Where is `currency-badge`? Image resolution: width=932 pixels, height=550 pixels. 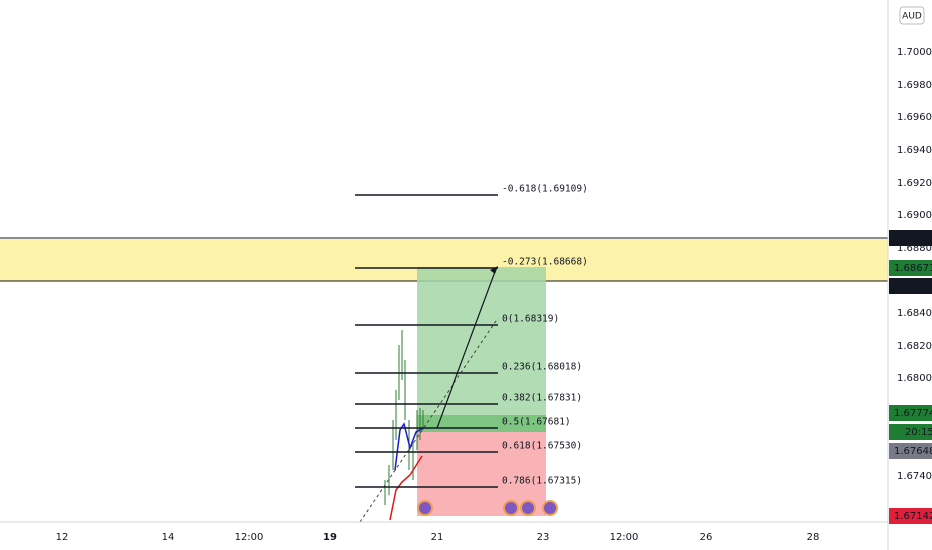 currency-badge is located at coordinates (912, 15).